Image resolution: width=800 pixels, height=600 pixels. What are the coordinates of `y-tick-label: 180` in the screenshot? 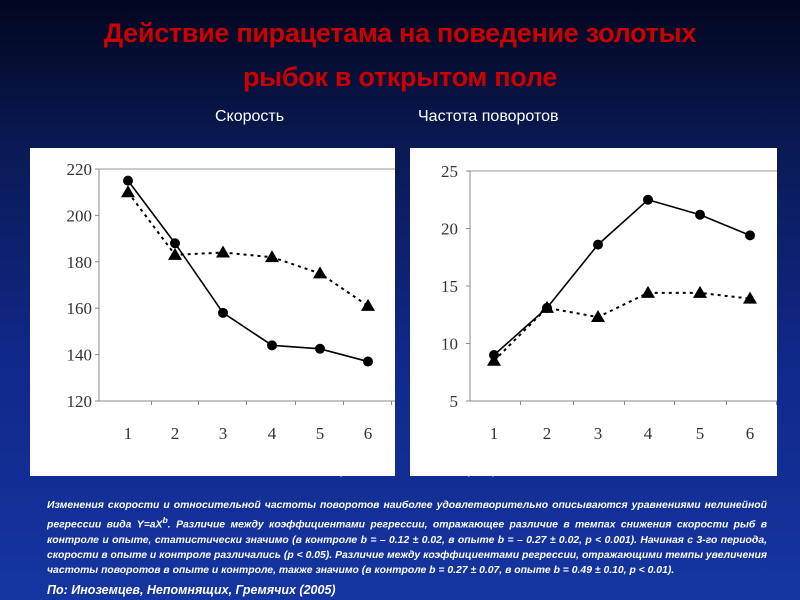 It's located at (80, 262).